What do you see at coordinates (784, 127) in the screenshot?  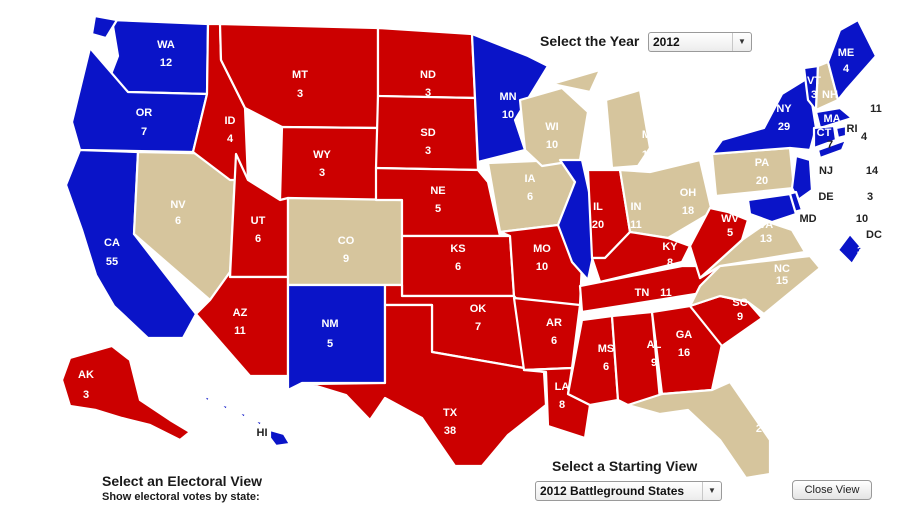 I see `electoral-votes-ny: 29` at bounding box center [784, 127].